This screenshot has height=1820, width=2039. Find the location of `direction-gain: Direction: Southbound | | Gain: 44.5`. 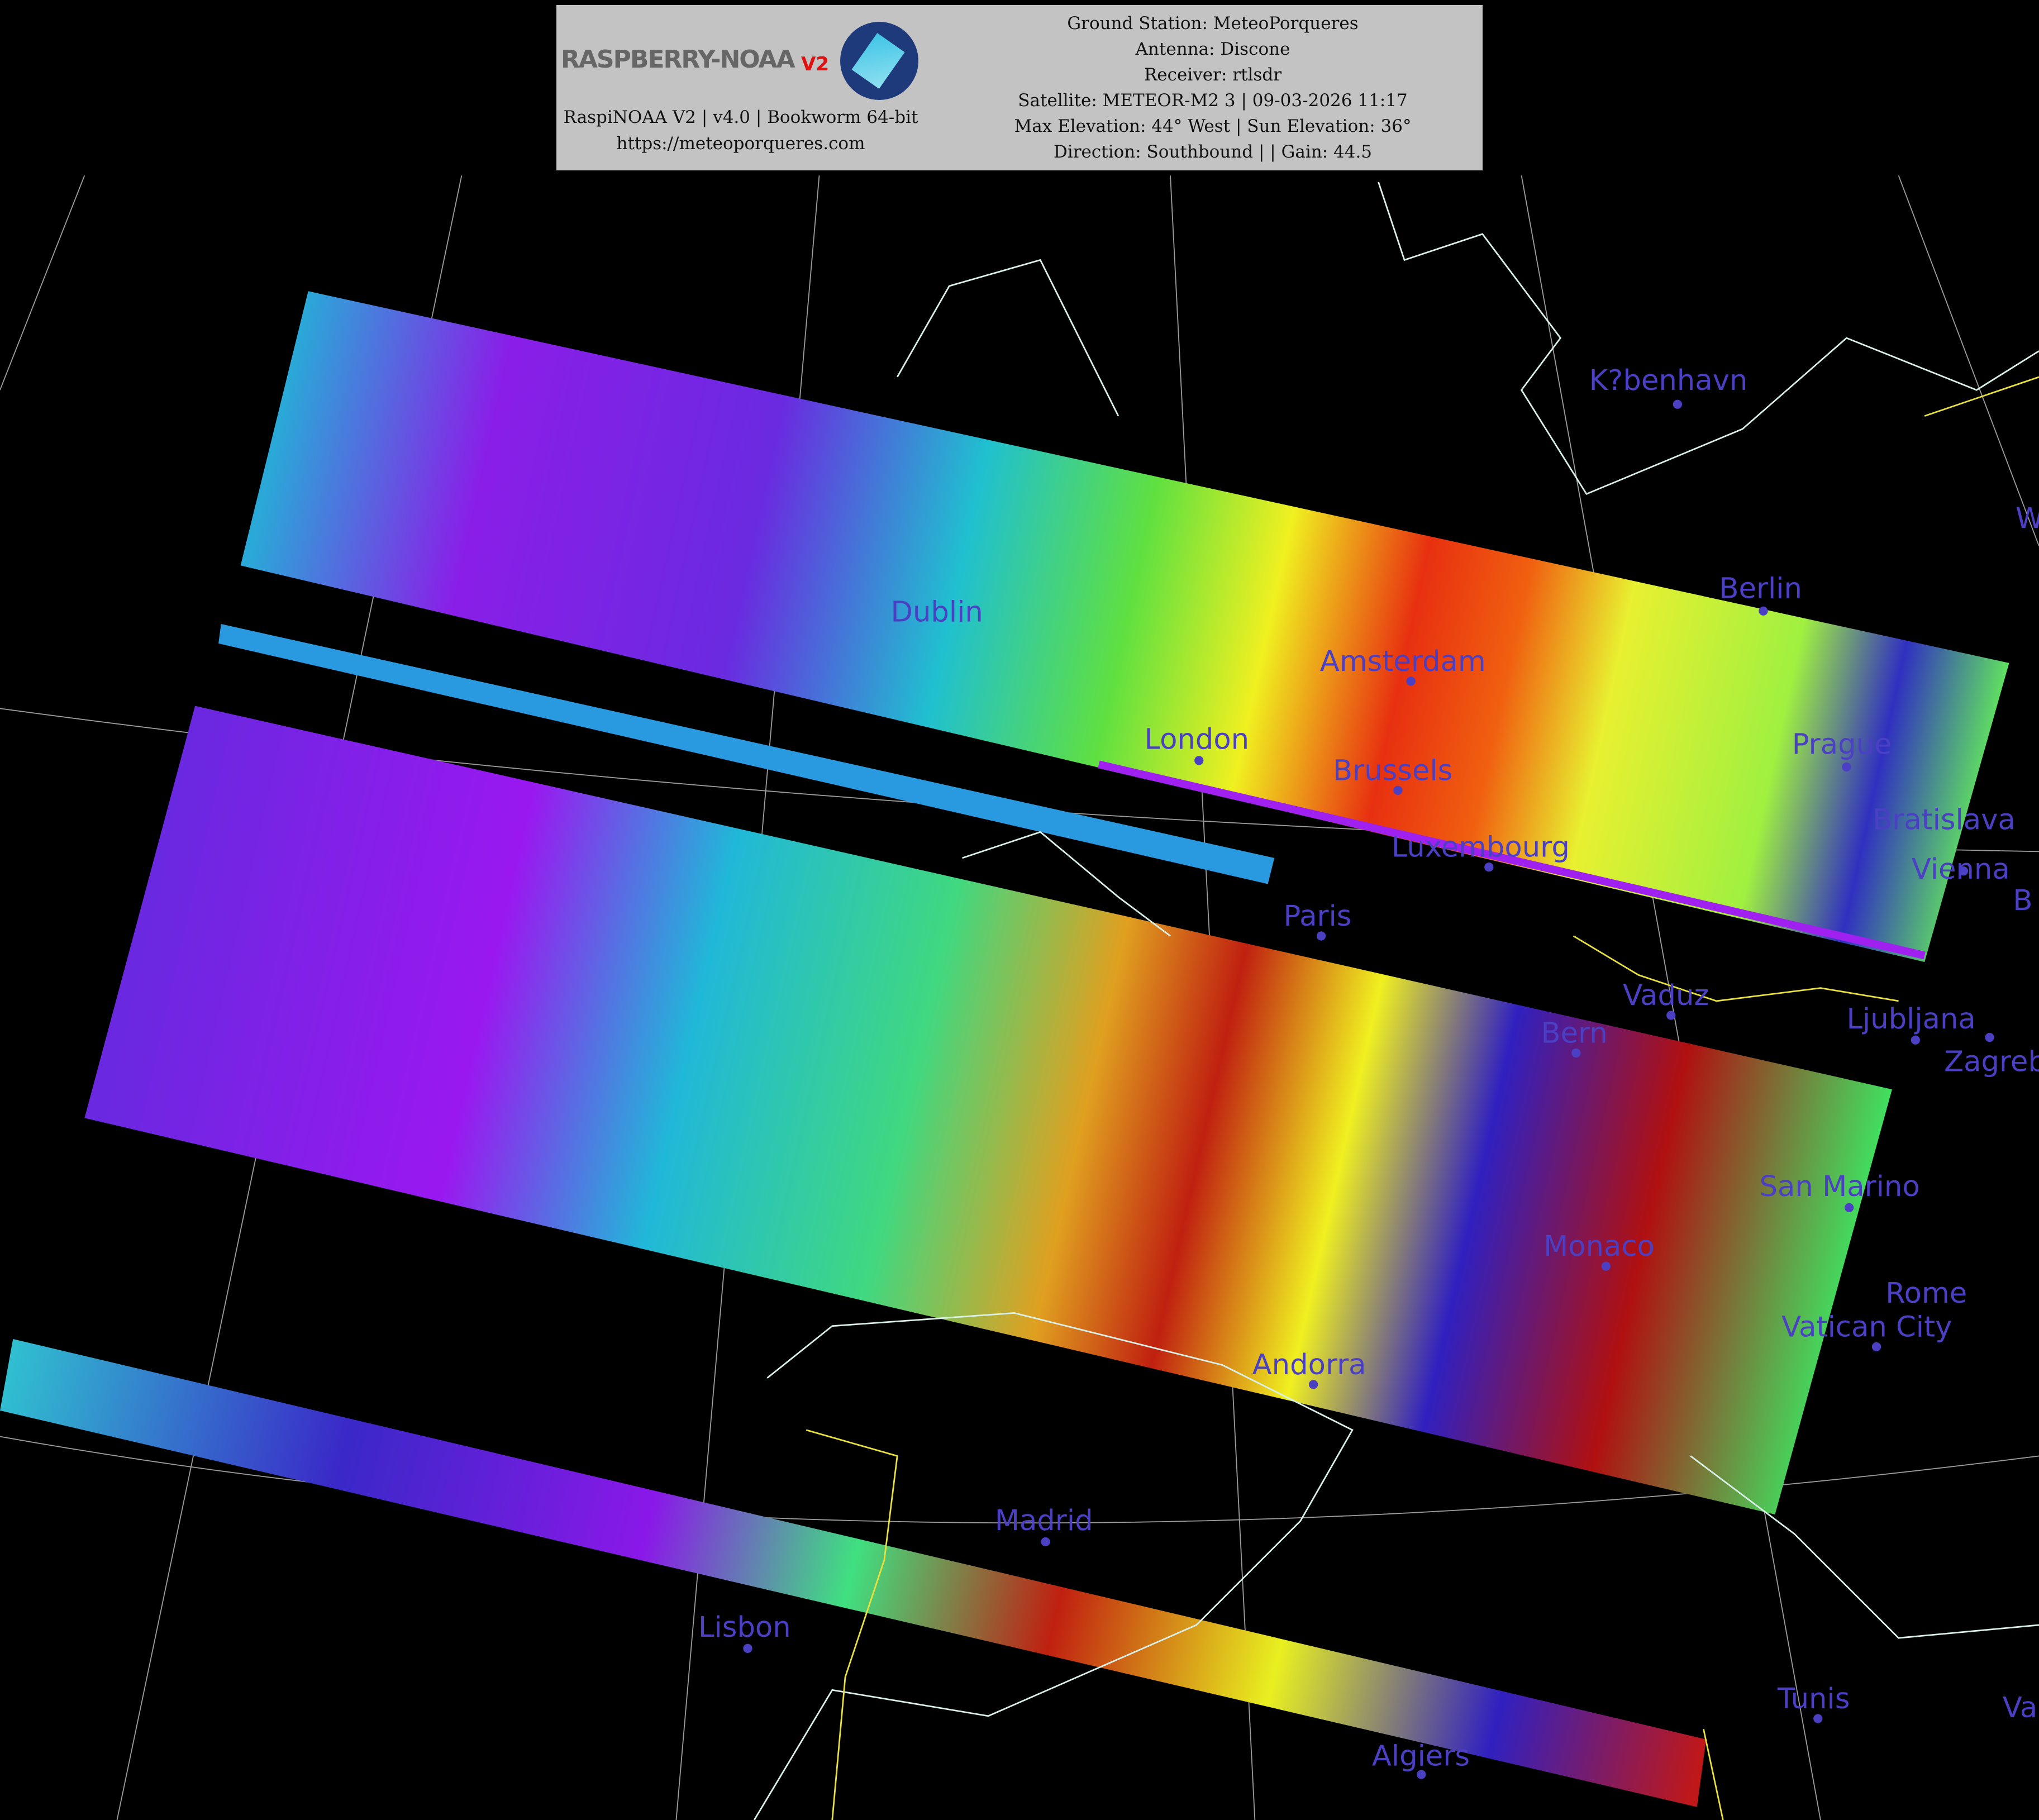

direction-gain: Direction: Southbound | | Gain: 44.5 is located at coordinates (1213, 152).